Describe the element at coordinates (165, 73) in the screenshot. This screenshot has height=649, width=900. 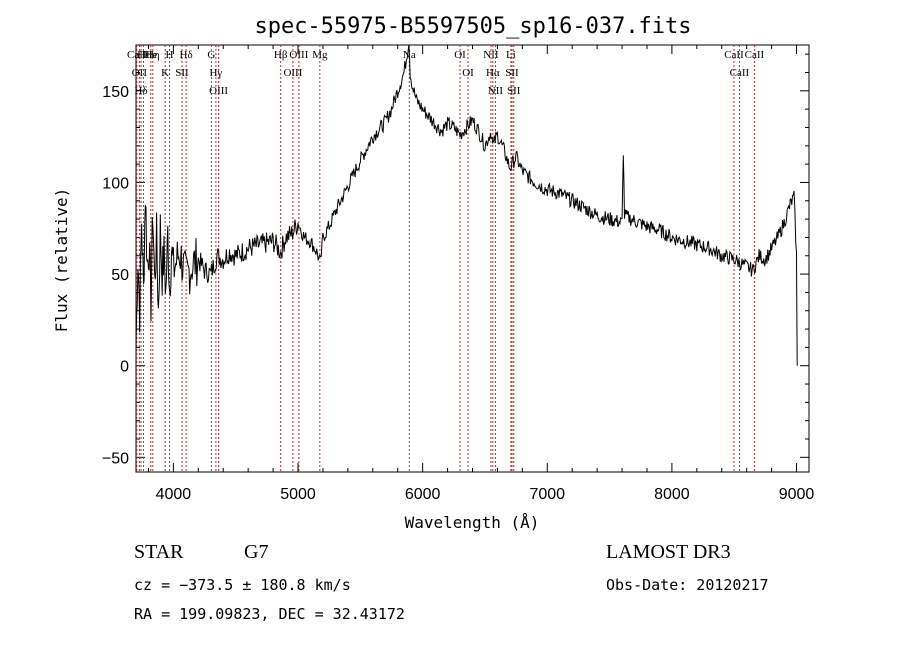
I see `line-label: K` at that location.